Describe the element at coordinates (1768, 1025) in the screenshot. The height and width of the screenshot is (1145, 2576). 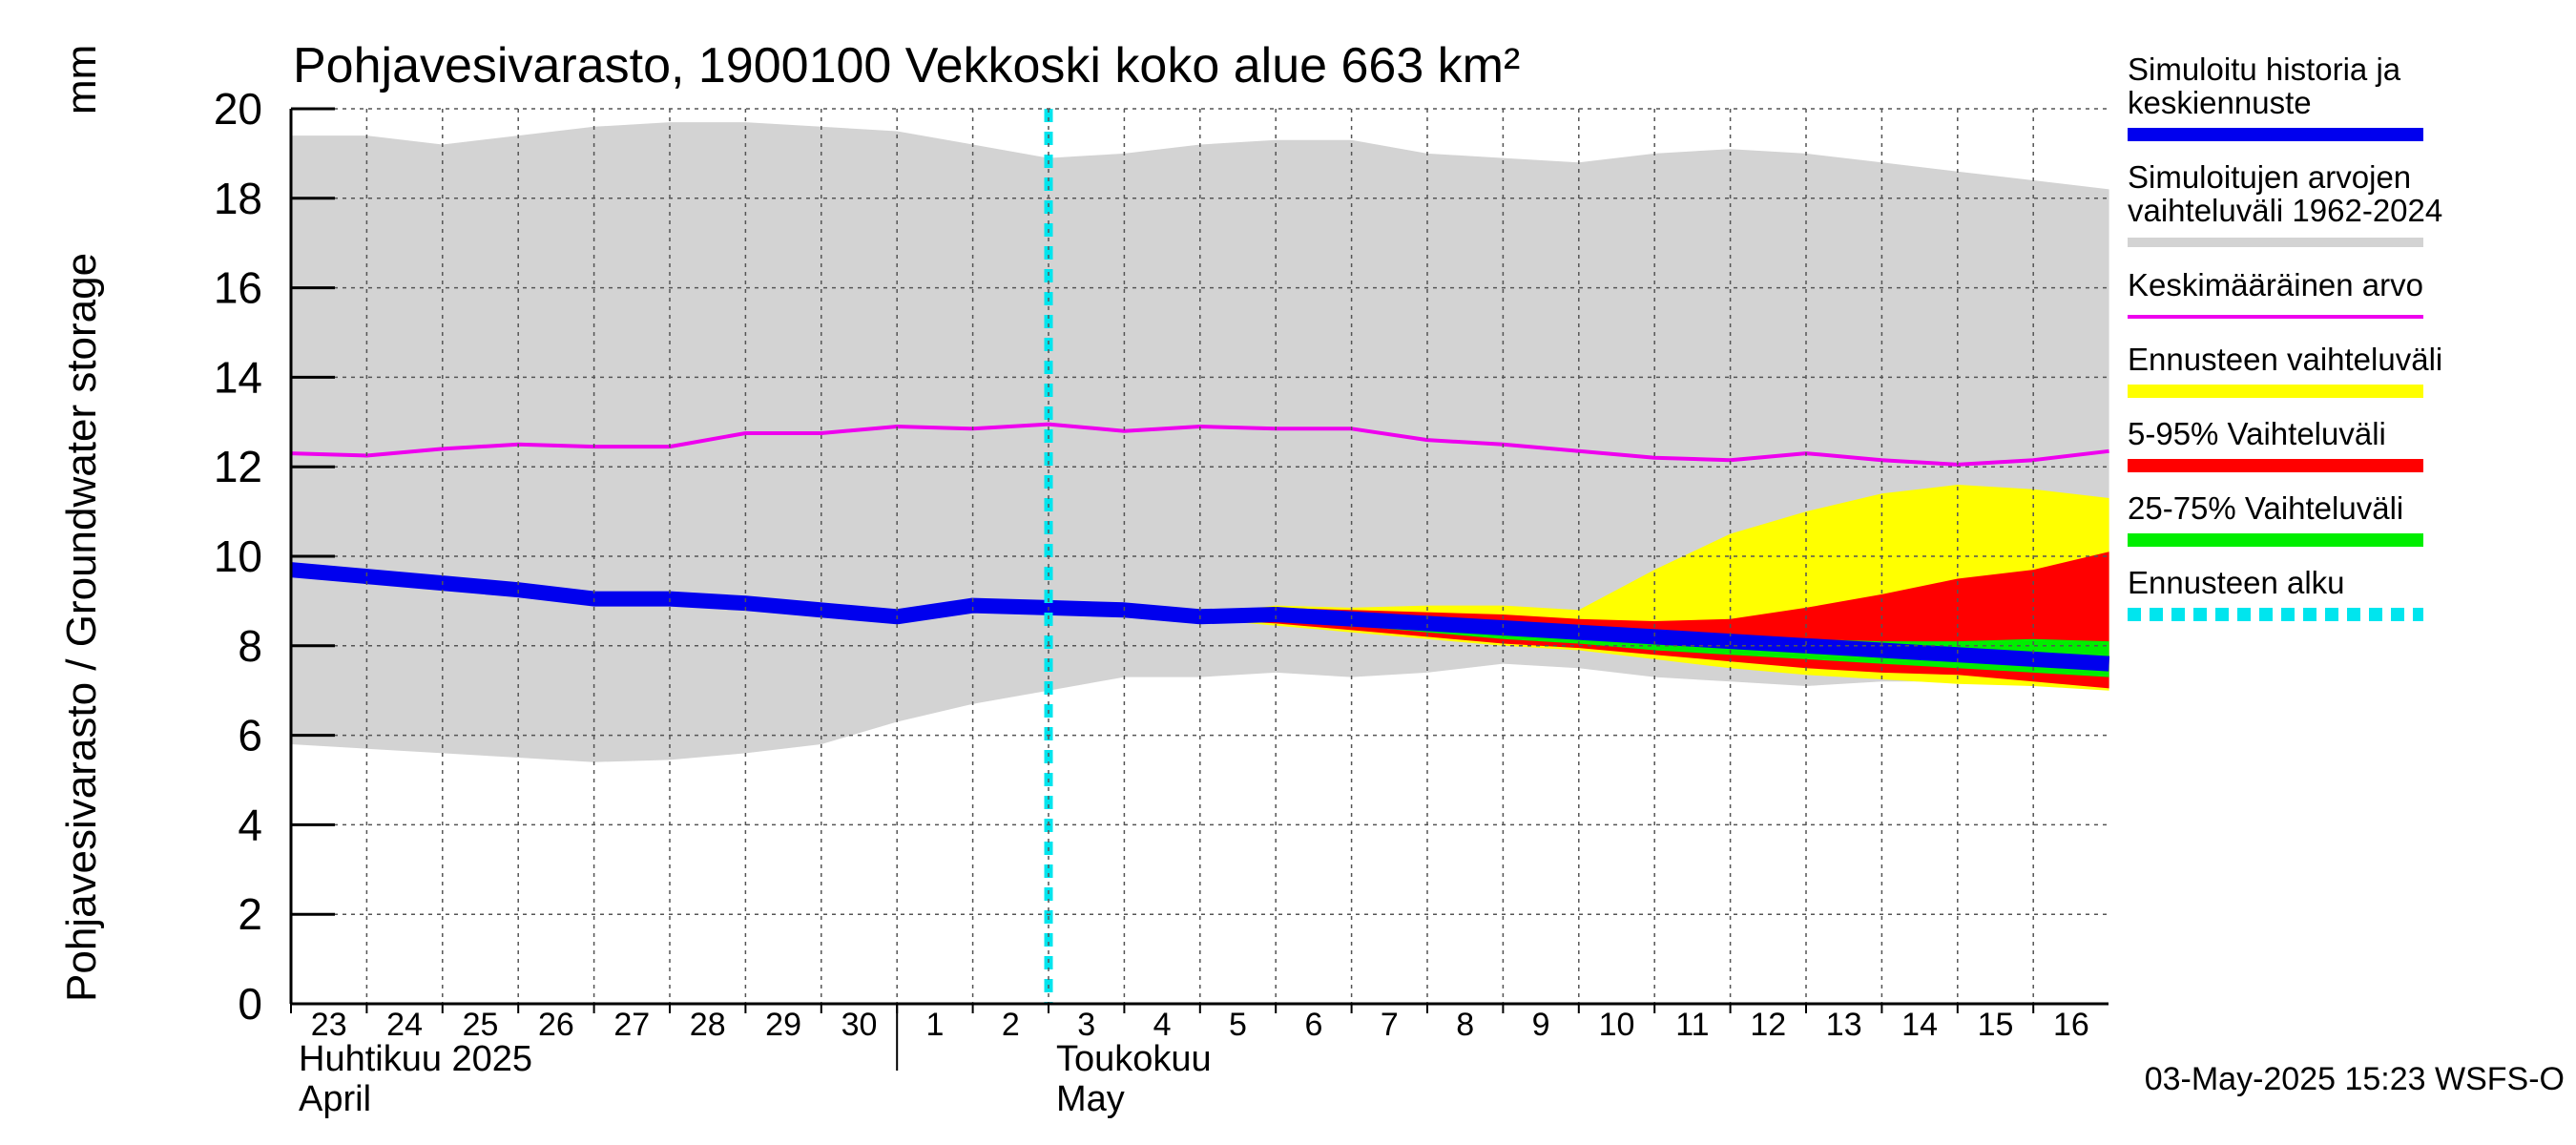
I see `x-tick-label: 12` at that location.